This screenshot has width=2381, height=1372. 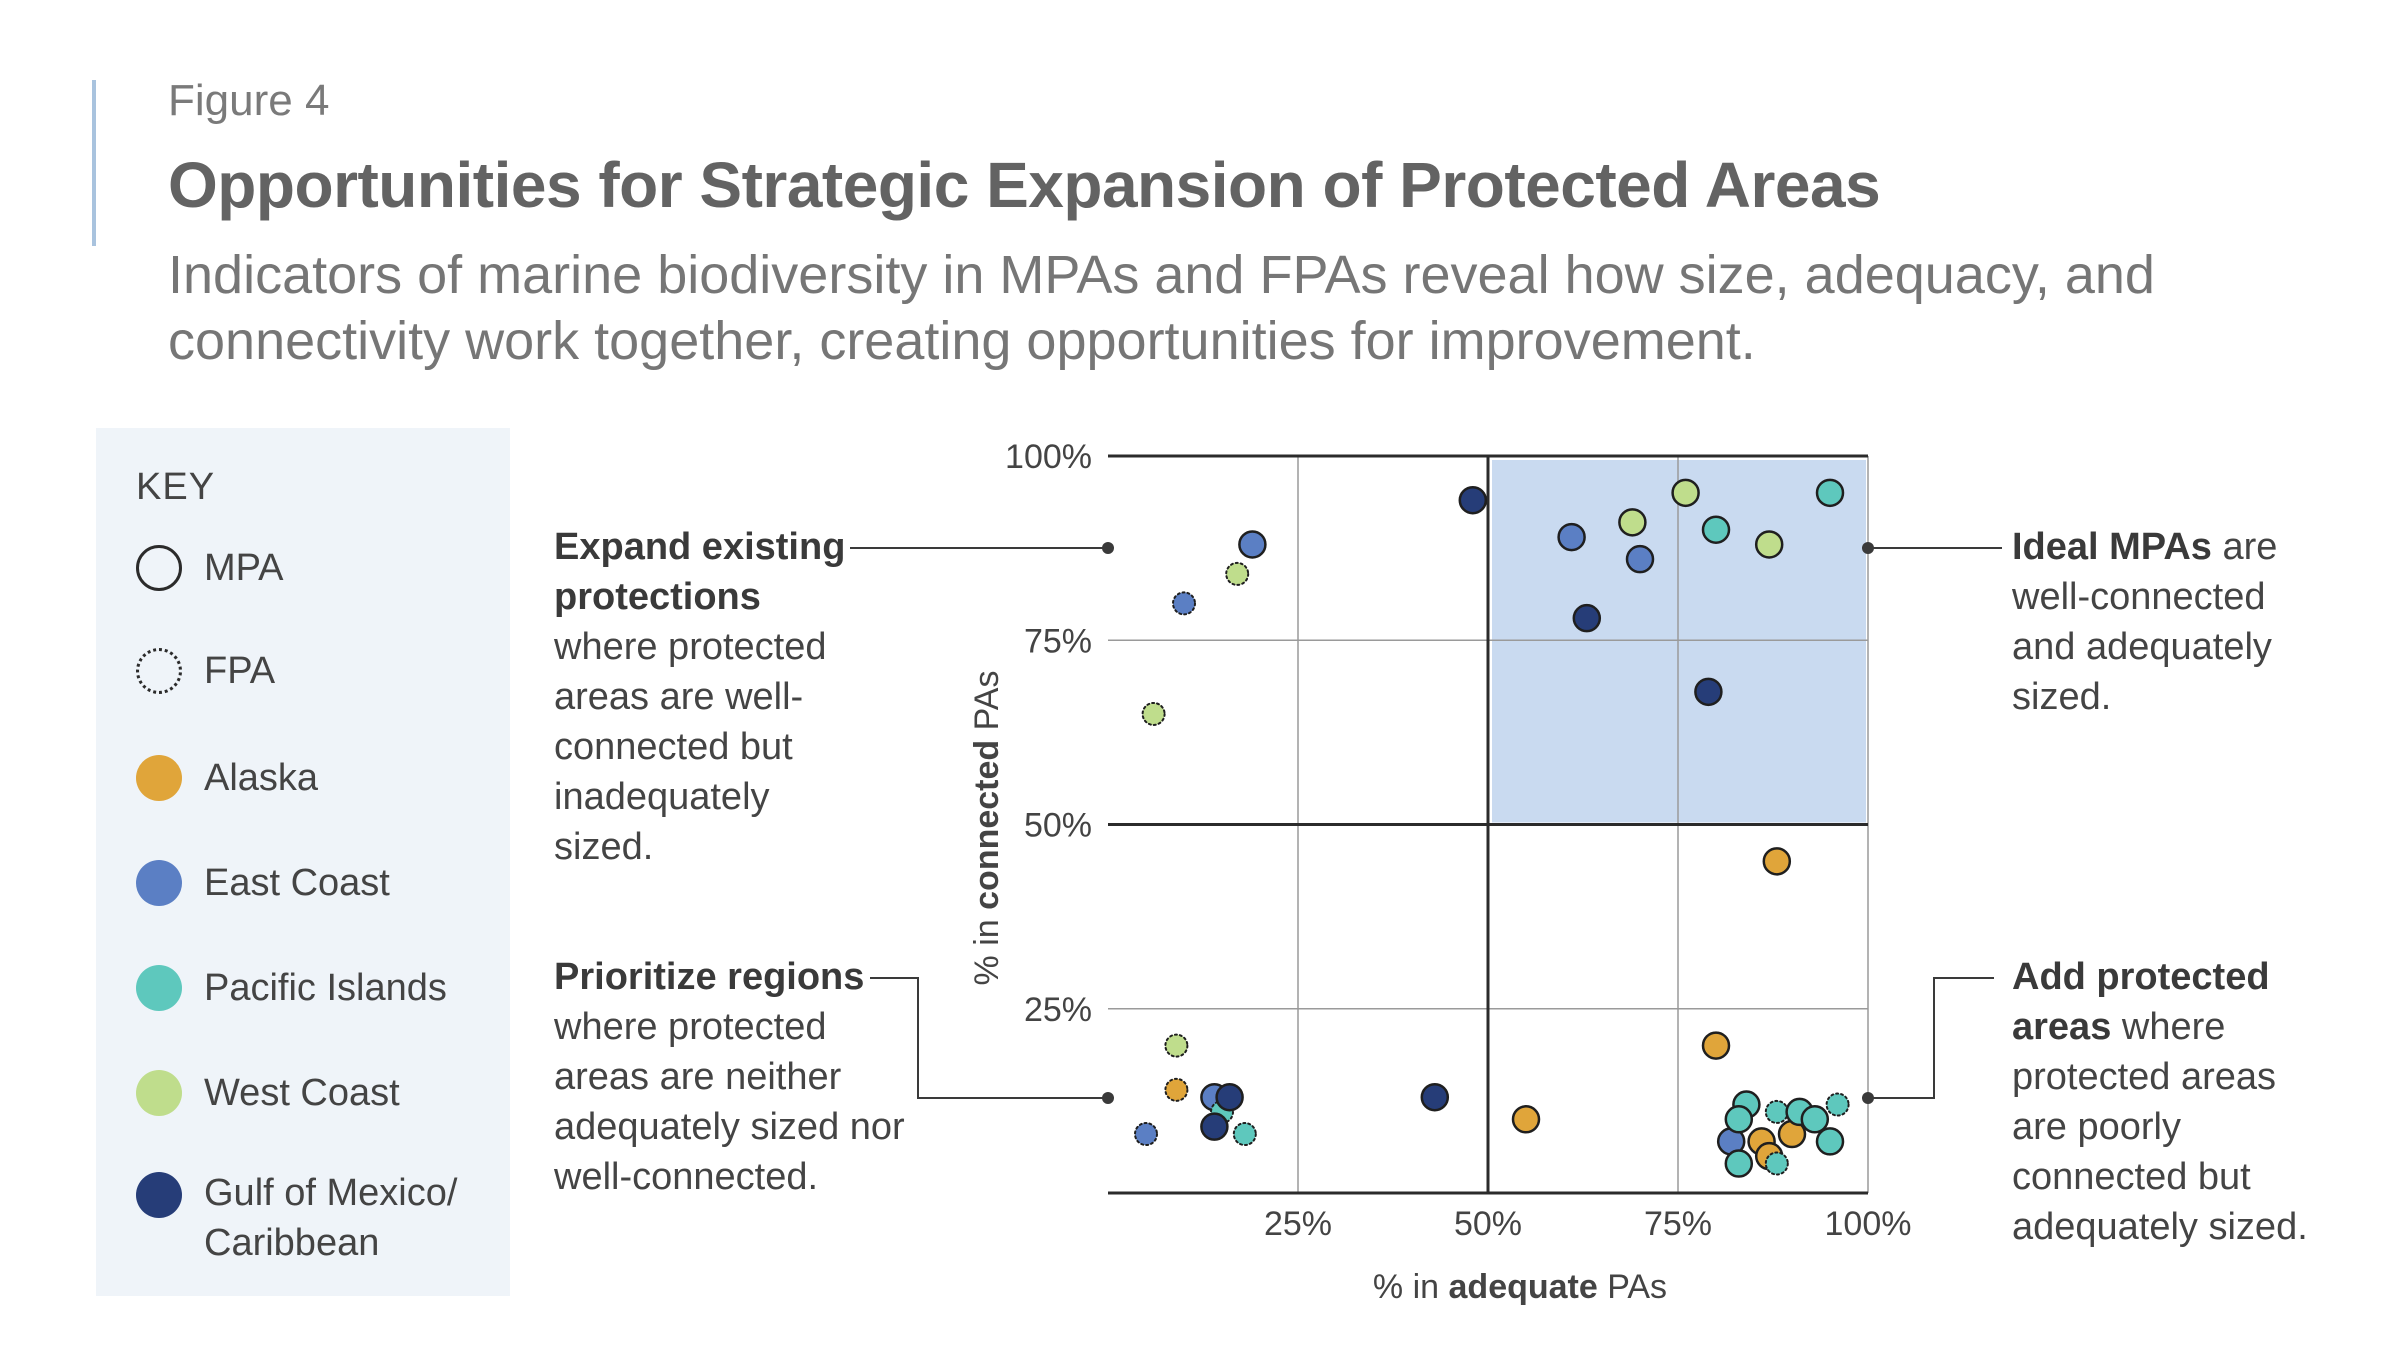 I want to click on annotation-bold: Add protected areas, so click(x=2141, y=1002).